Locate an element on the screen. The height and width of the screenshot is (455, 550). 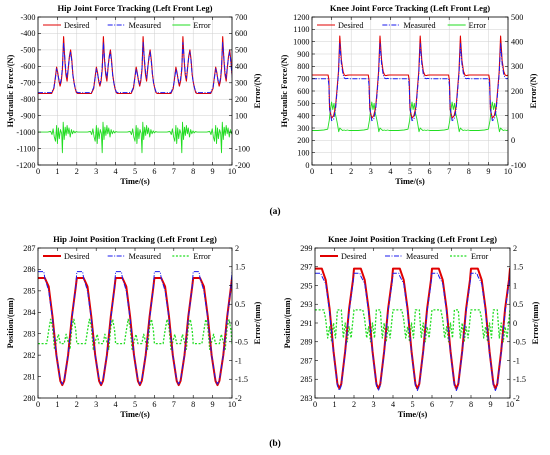
y-tick-label: -700 is located at coordinates (27, 83).